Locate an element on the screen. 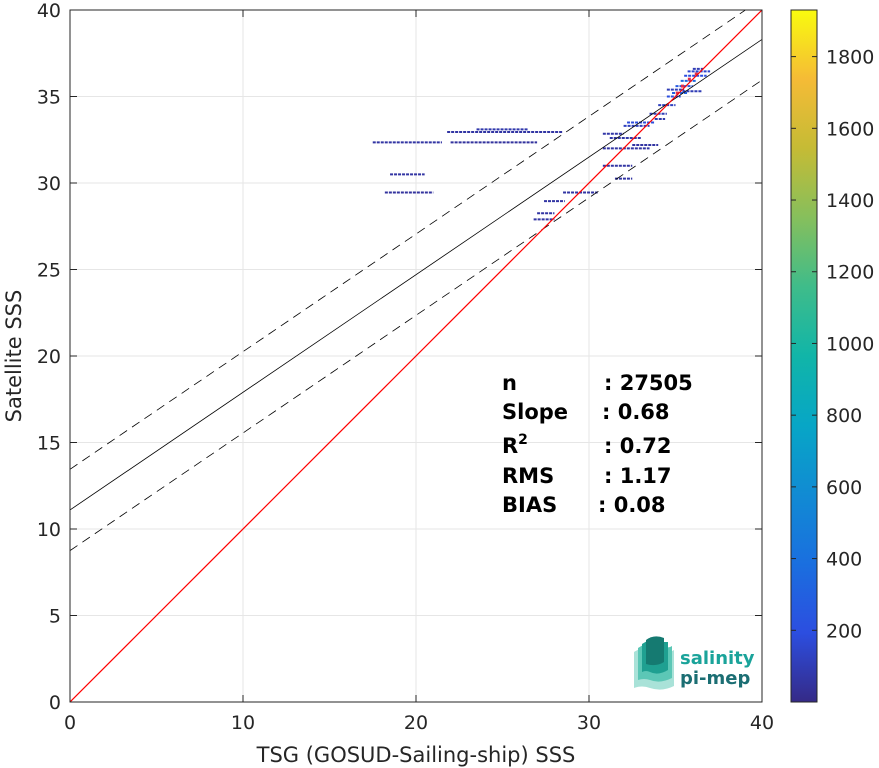 Image resolution: width=879 pixels, height=768 pixels. stat-value: : 0.72 is located at coordinates (638, 446).